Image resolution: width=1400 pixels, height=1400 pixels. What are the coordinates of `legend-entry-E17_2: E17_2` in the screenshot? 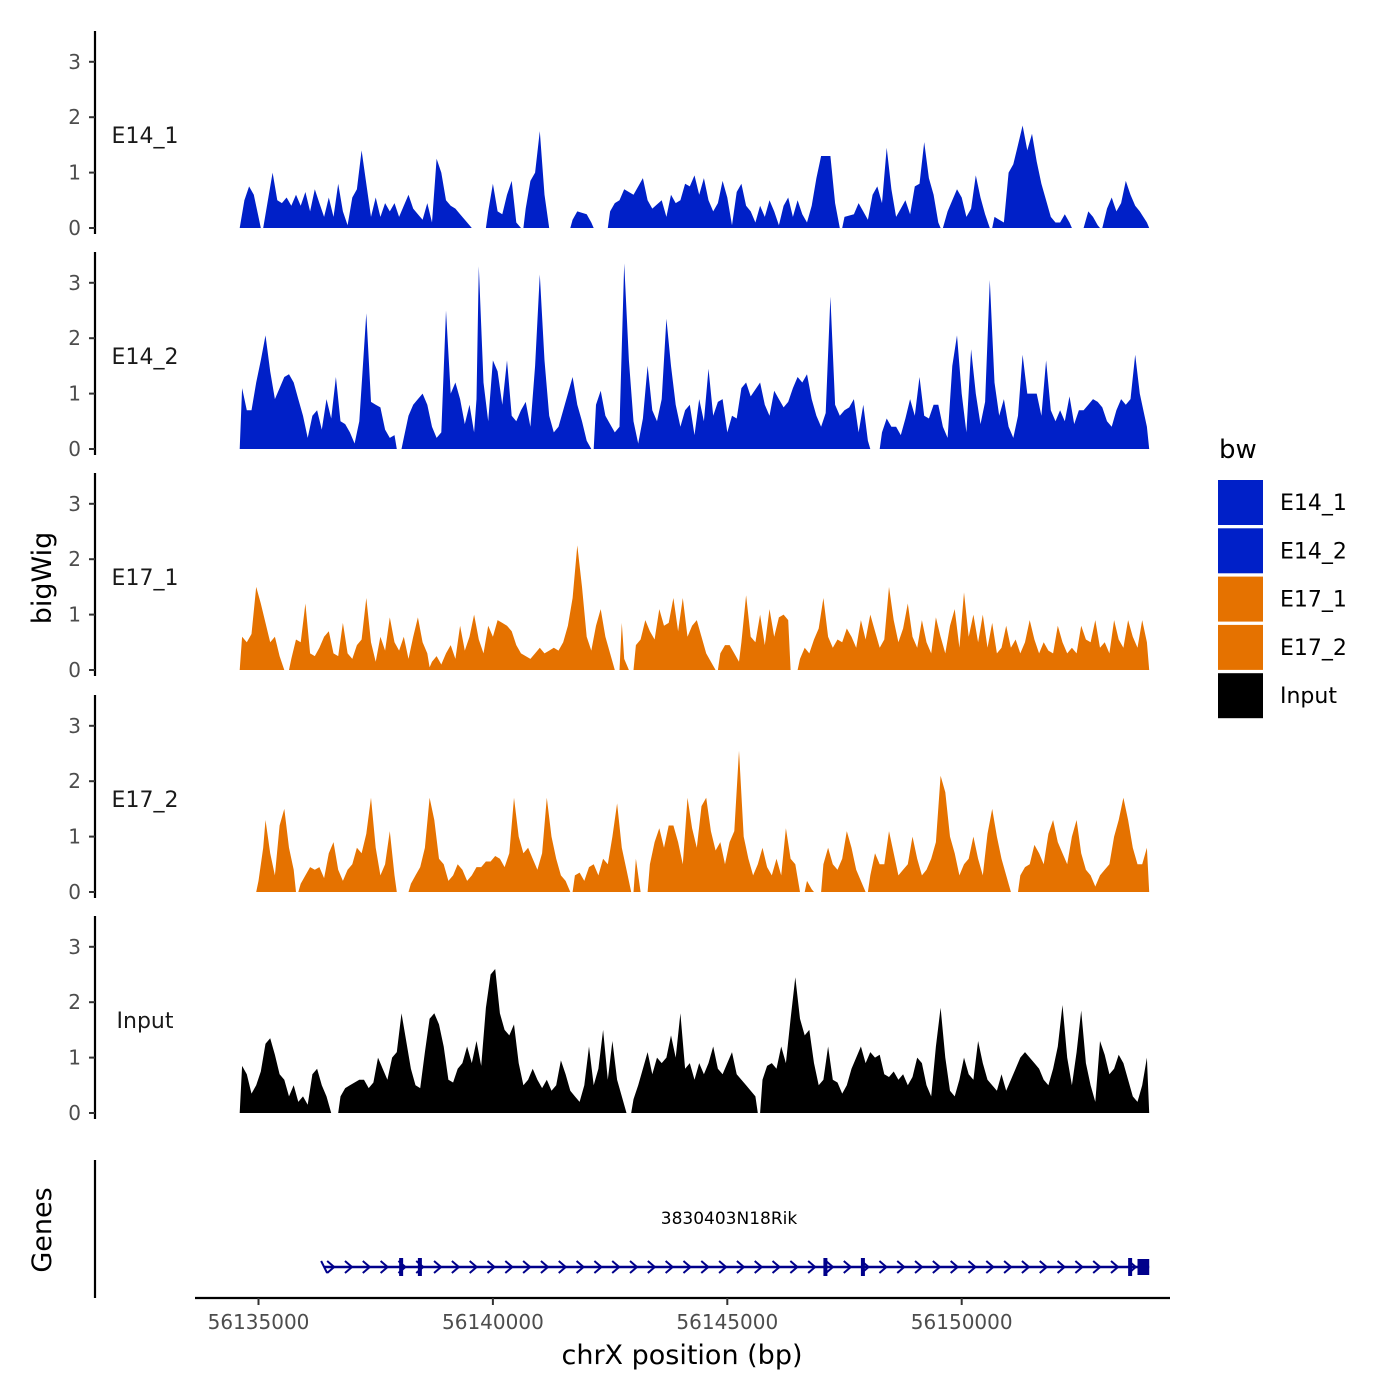 It's located at (1282, 647).